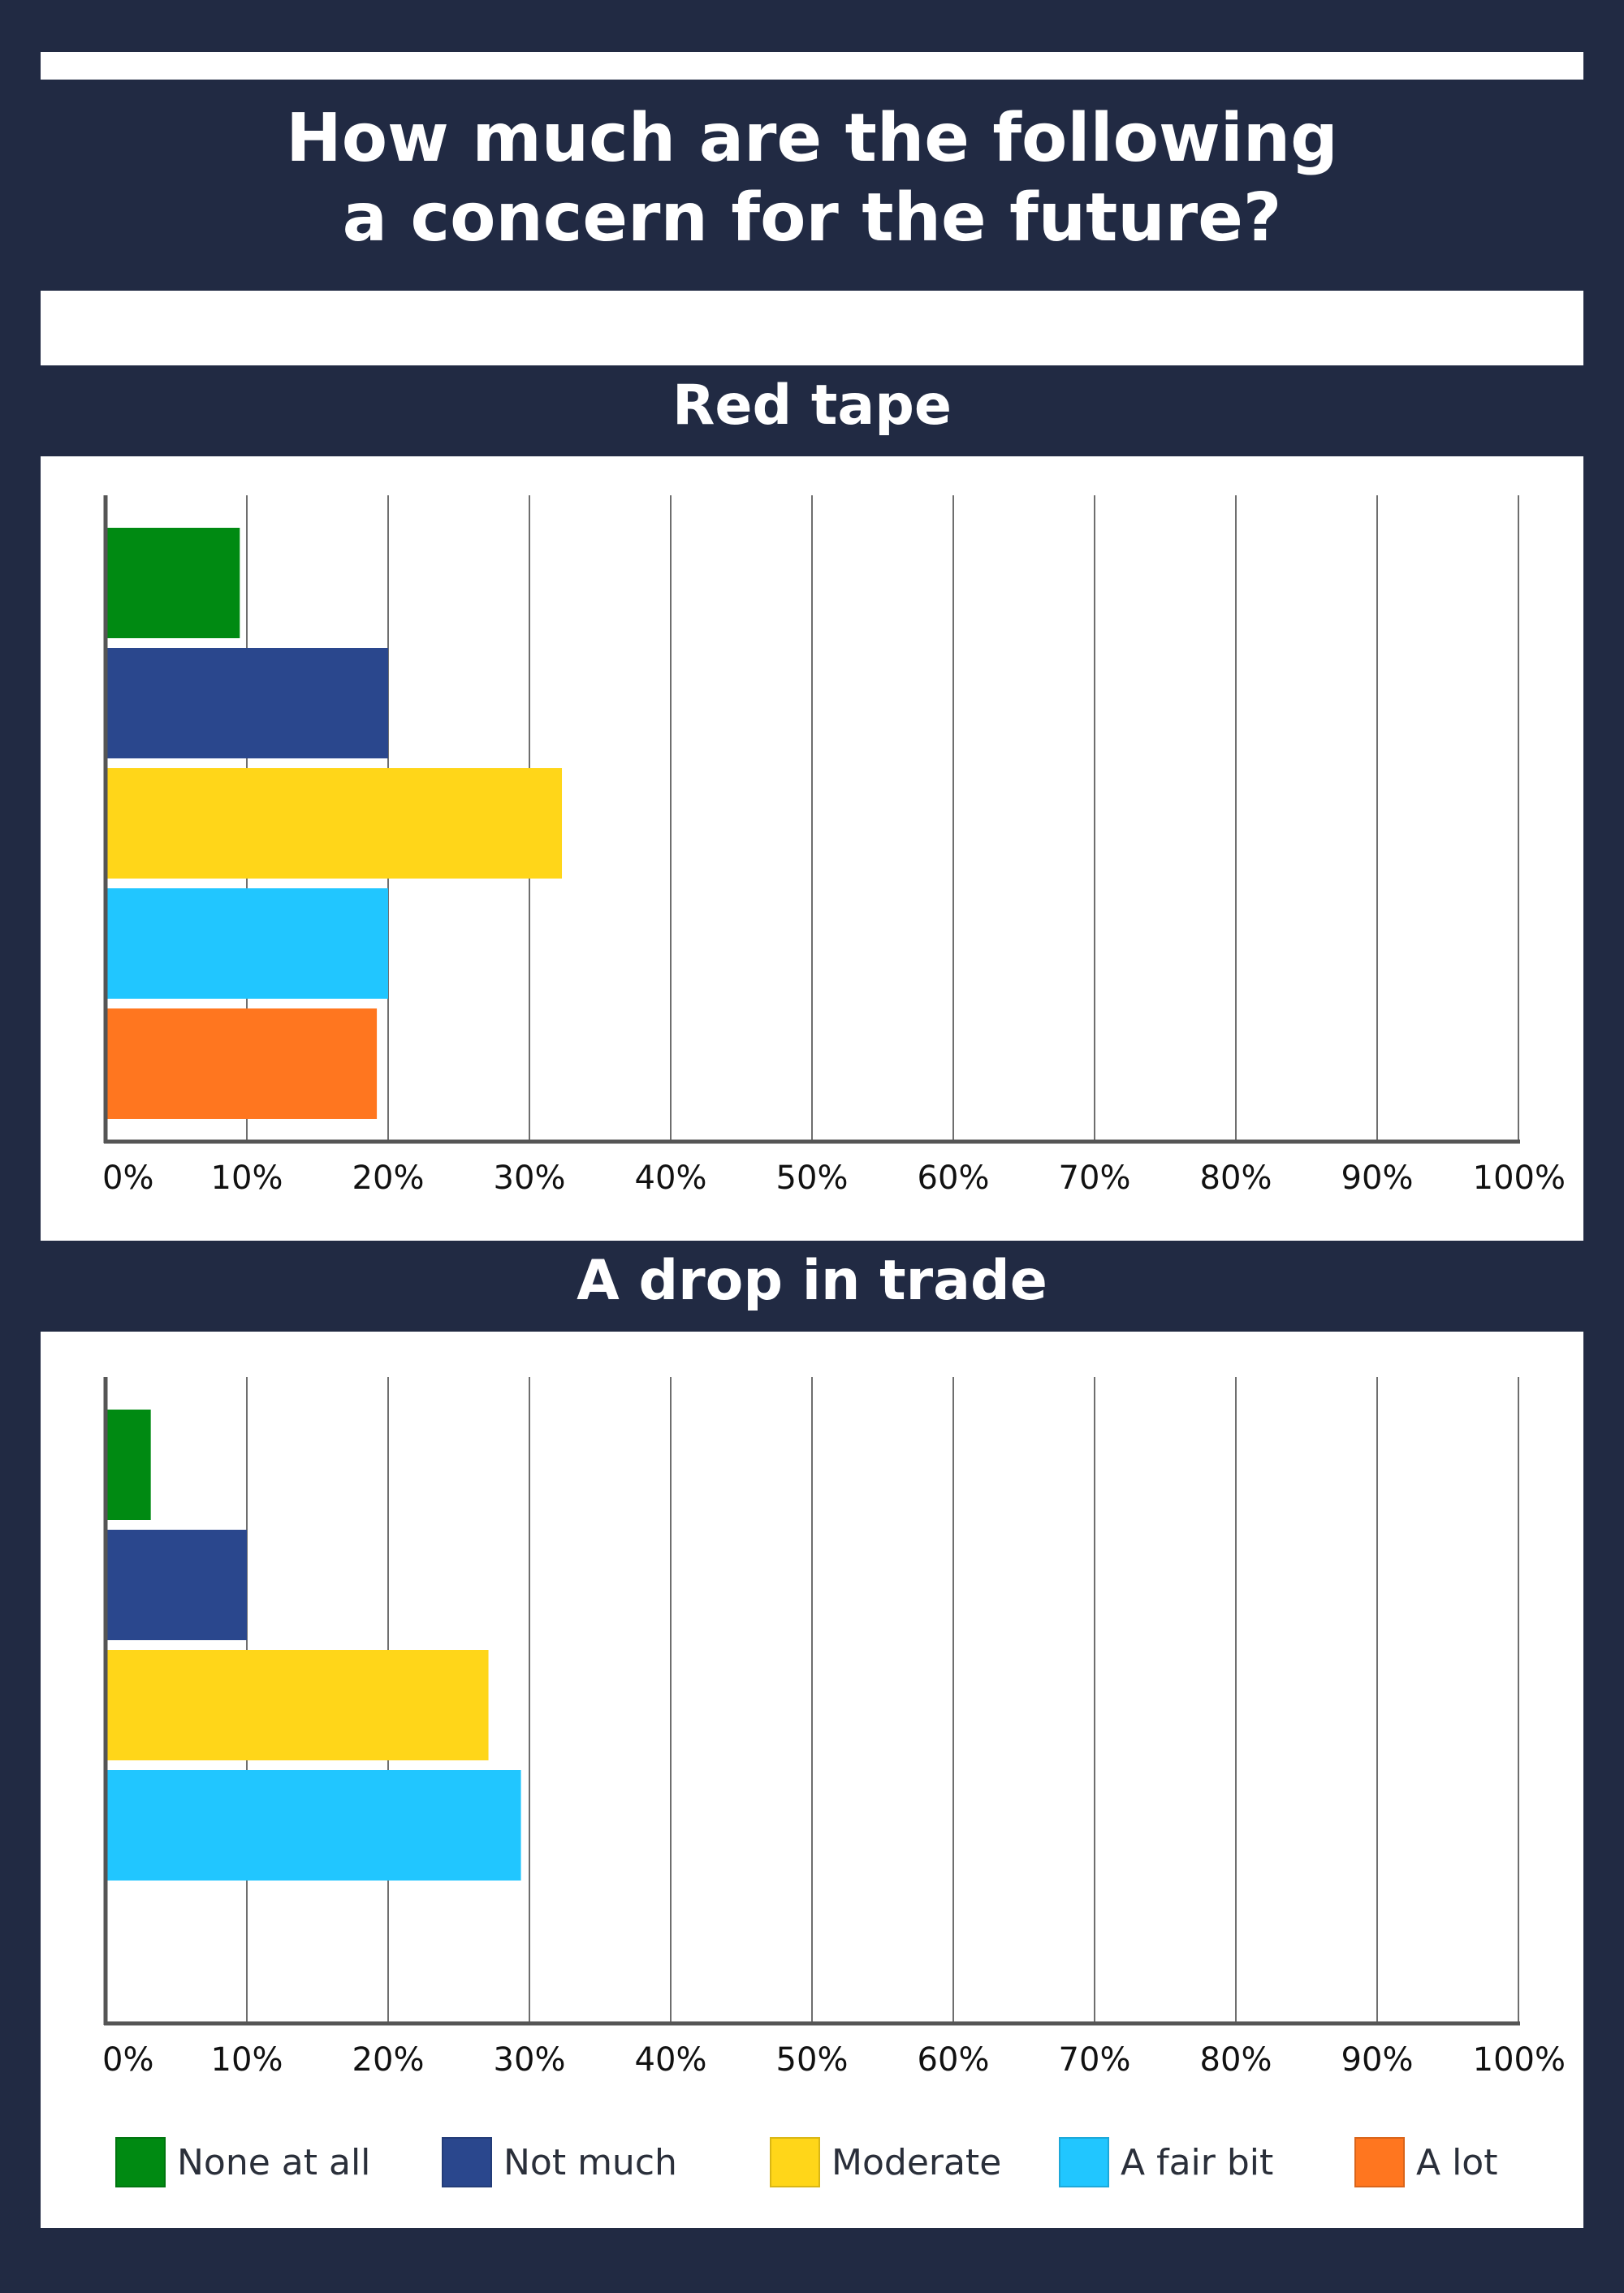 The image size is (1624, 2293). What do you see at coordinates (1197, 2162) in the screenshot?
I see `legend-label: A fair bit` at bounding box center [1197, 2162].